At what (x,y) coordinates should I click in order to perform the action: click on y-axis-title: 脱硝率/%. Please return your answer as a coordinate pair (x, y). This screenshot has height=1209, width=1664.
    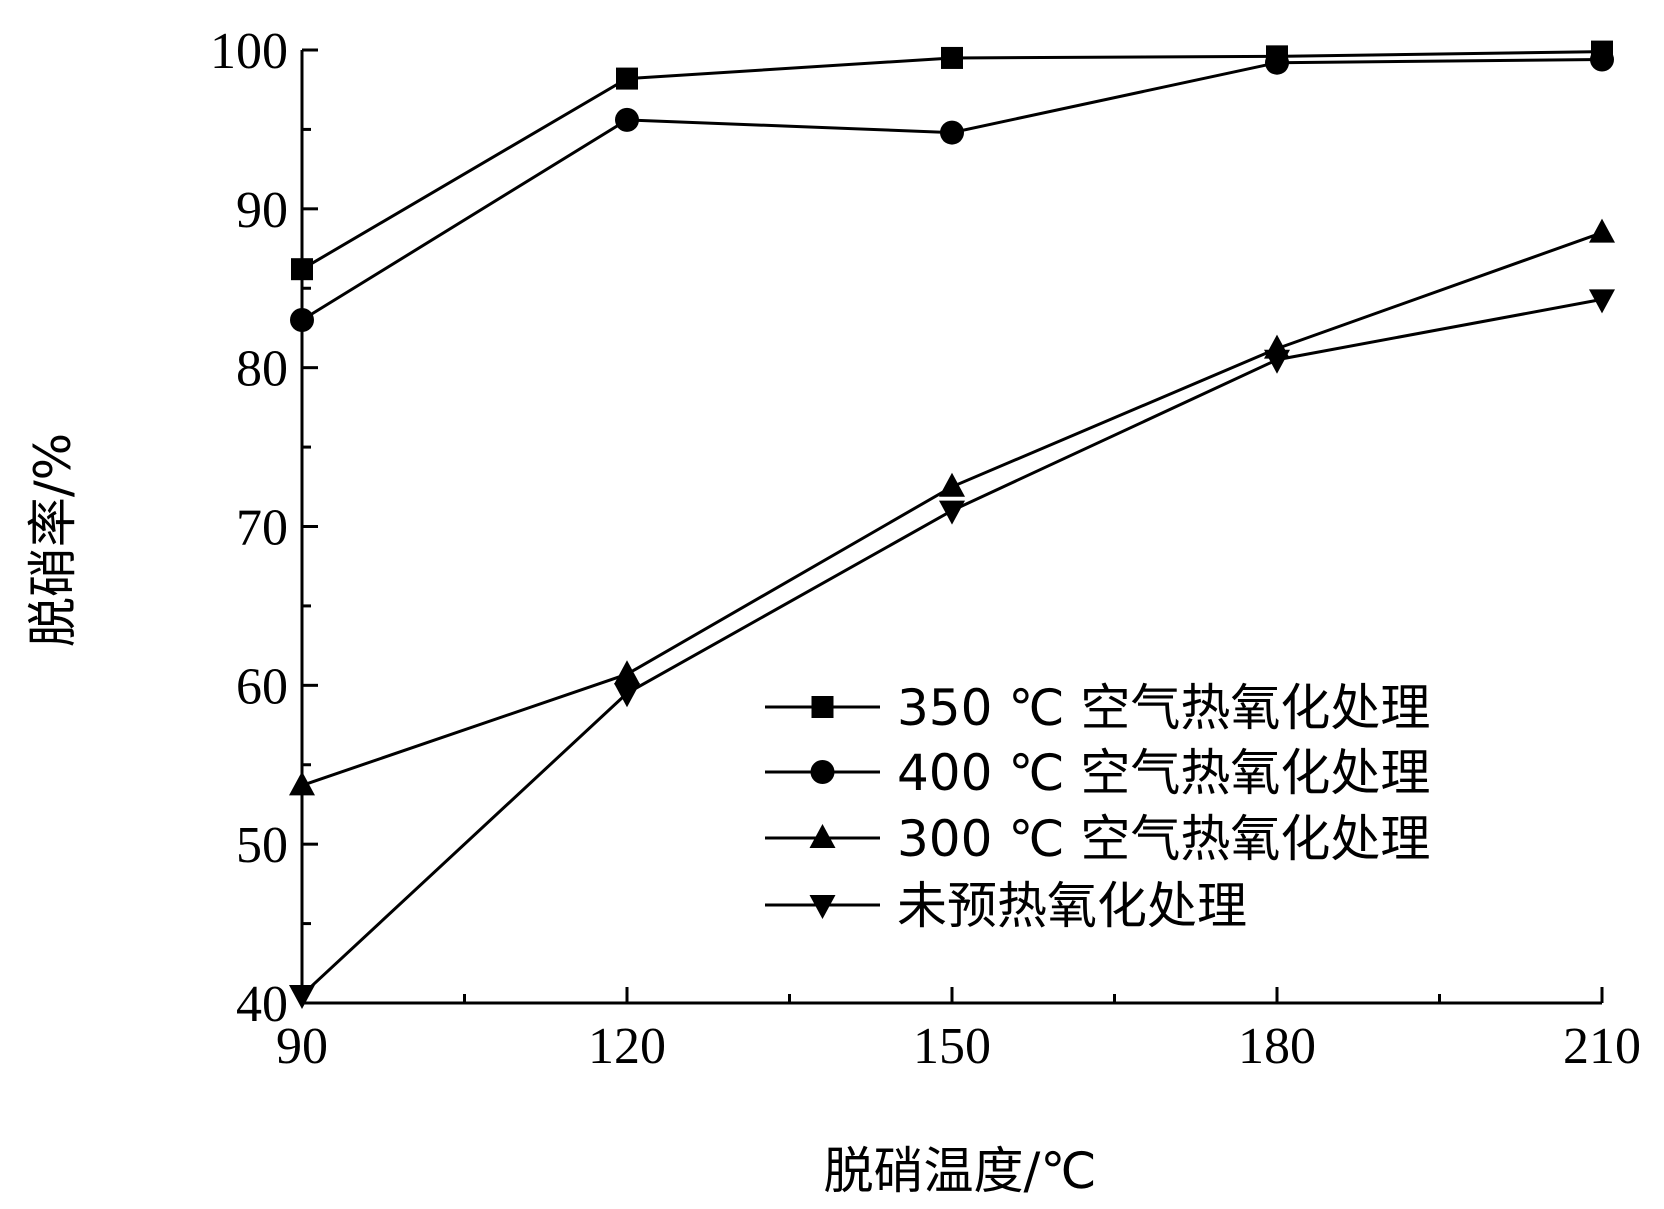
    Looking at the image, I should click on (53, 540).